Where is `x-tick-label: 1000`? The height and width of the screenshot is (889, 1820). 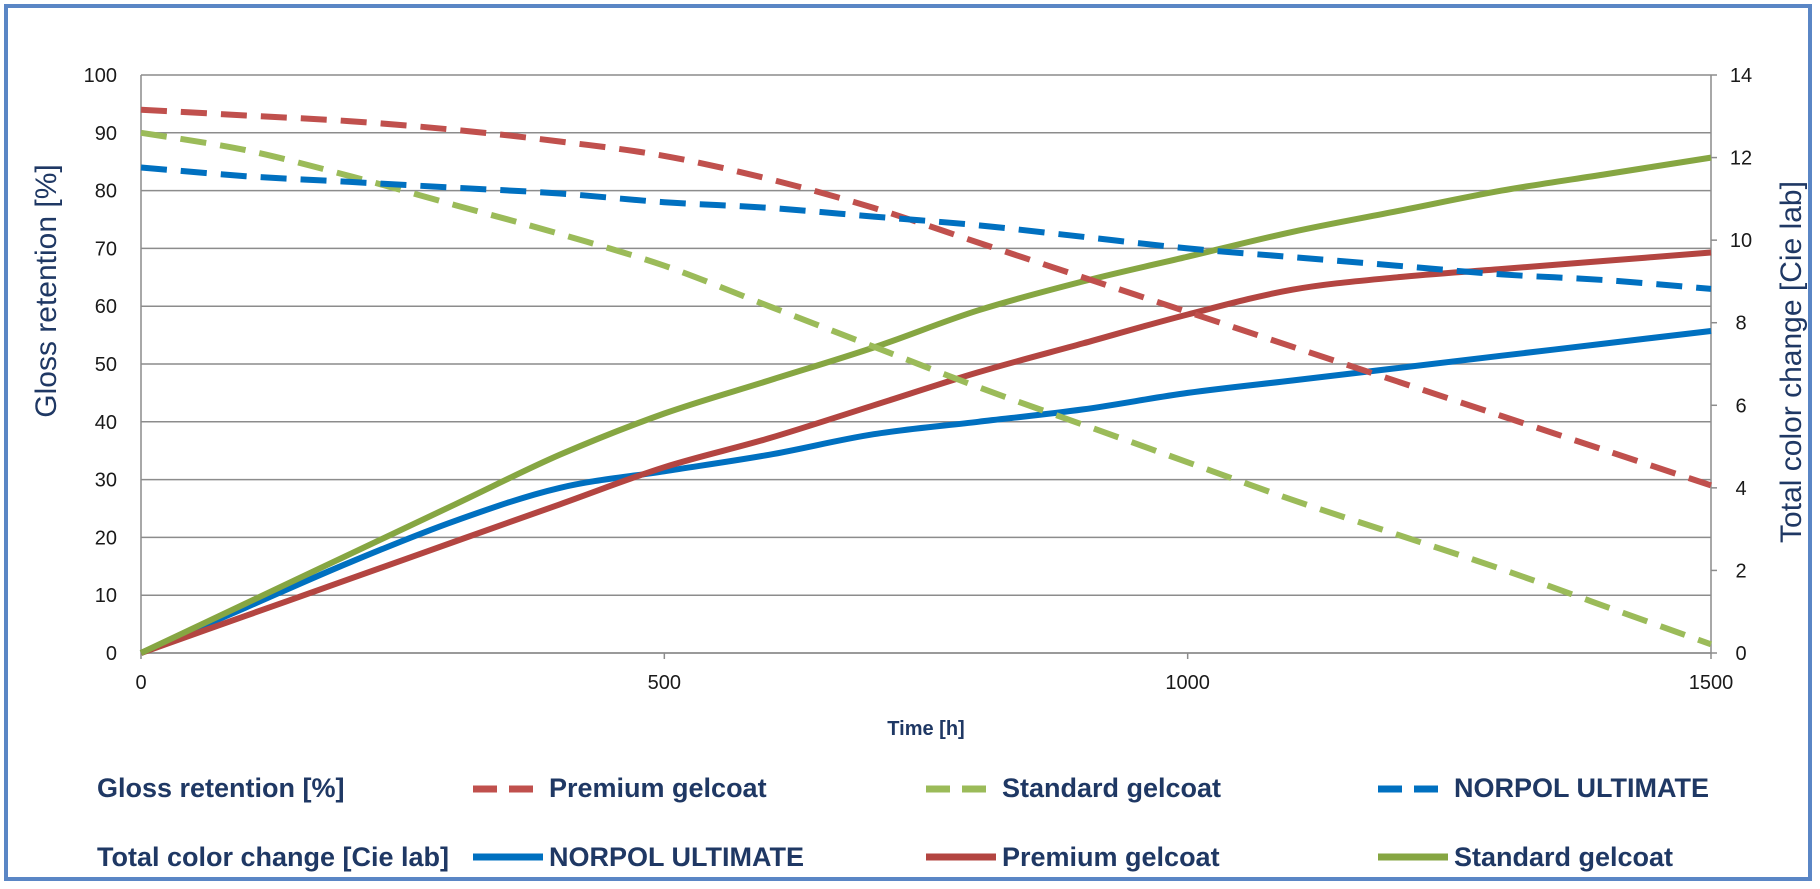 x-tick-label: 1000 is located at coordinates (1187, 683).